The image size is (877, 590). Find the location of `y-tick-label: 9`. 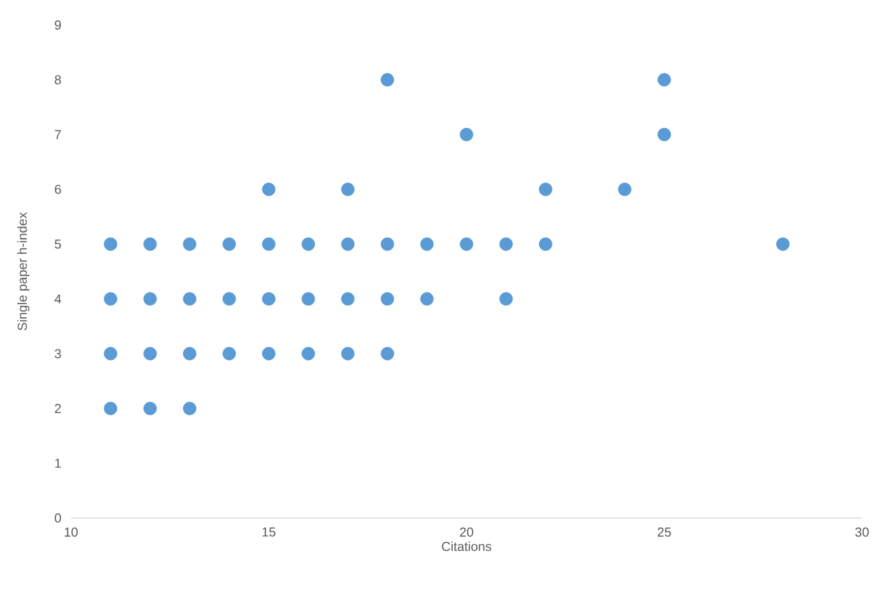

y-tick-label: 9 is located at coordinates (57, 25).